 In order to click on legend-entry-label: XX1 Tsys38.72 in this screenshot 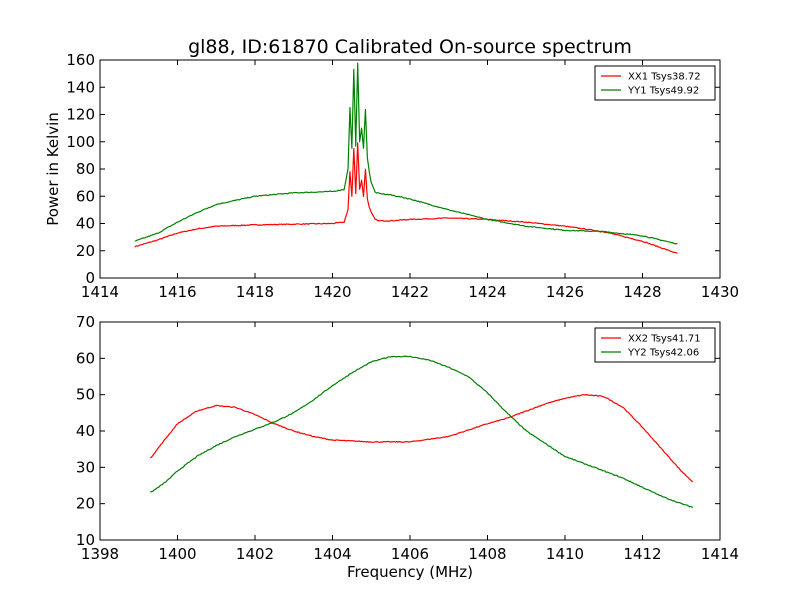, I will do `click(664, 77)`.